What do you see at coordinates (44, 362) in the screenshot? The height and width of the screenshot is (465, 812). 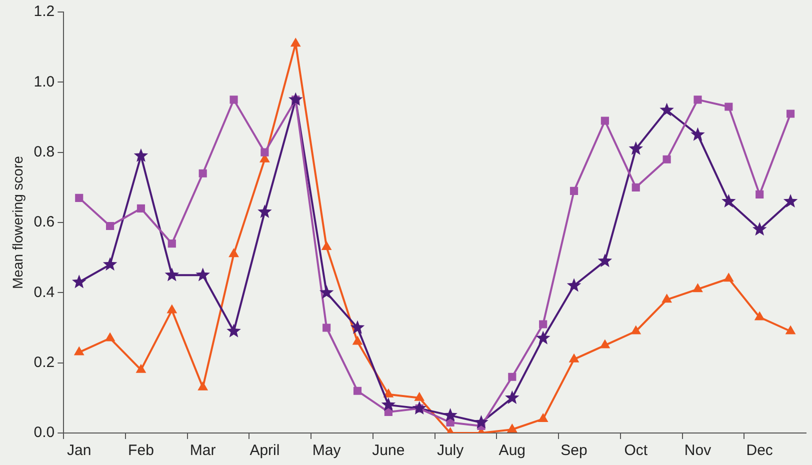 I see `y-tick-label: 0.2` at bounding box center [44, 362].